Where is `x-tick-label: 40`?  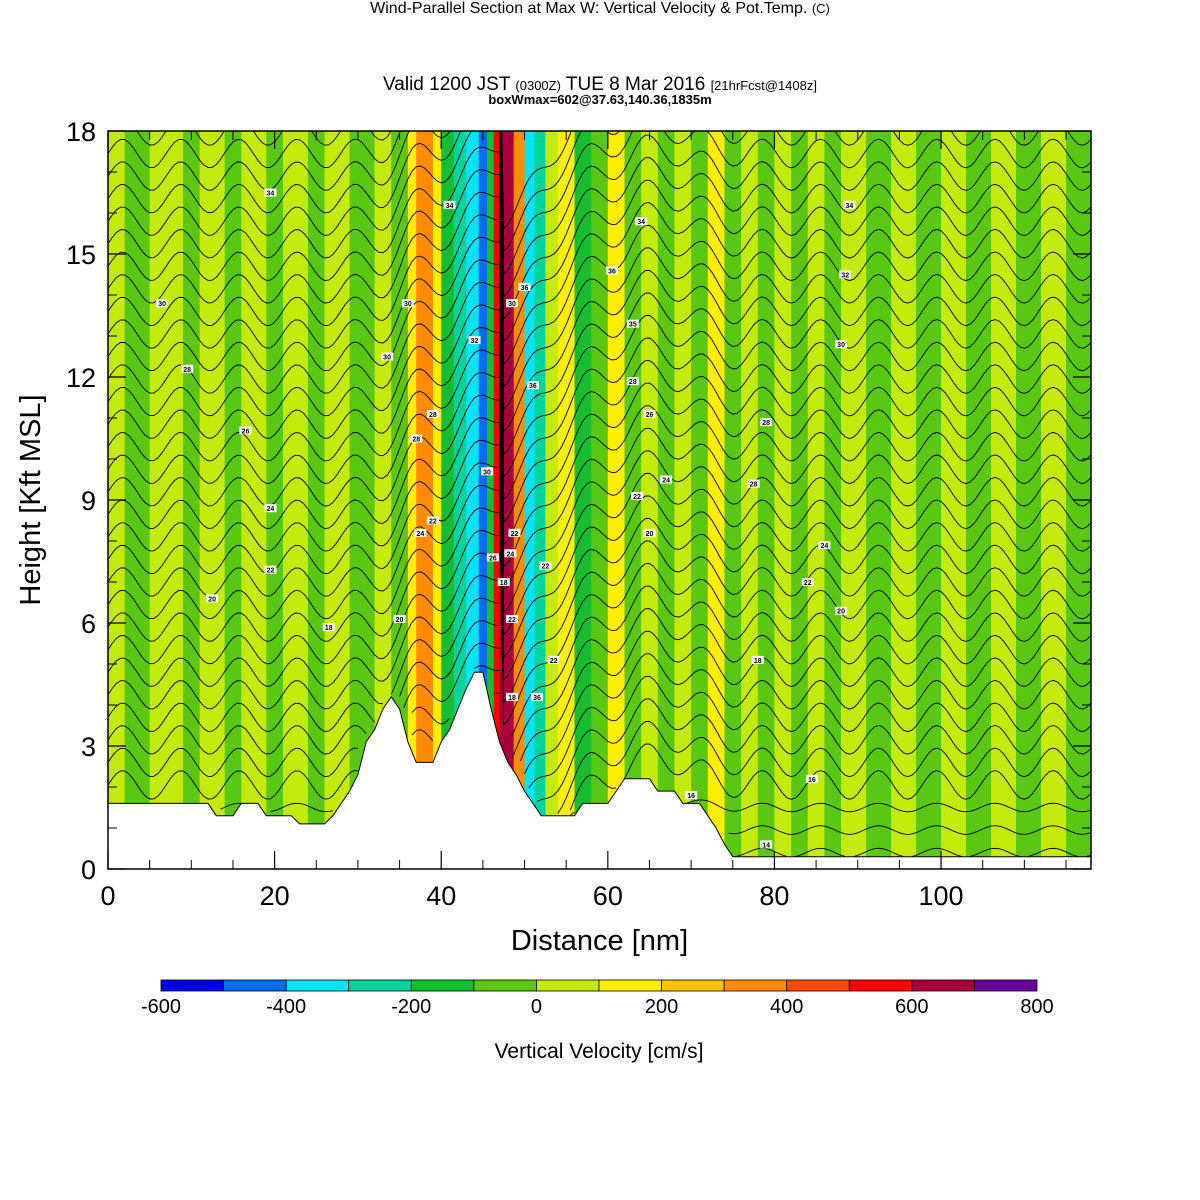 x-tick-label: 40 is located at coordinates (441, 896).